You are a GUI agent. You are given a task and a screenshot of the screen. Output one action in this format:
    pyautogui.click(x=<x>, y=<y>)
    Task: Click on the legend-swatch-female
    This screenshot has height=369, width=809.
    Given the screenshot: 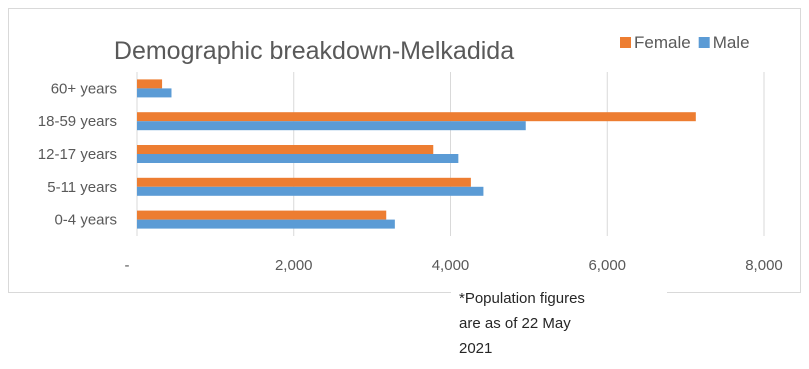 What is the action you would take?
    pyautogui.click(x=625, y=42)
    